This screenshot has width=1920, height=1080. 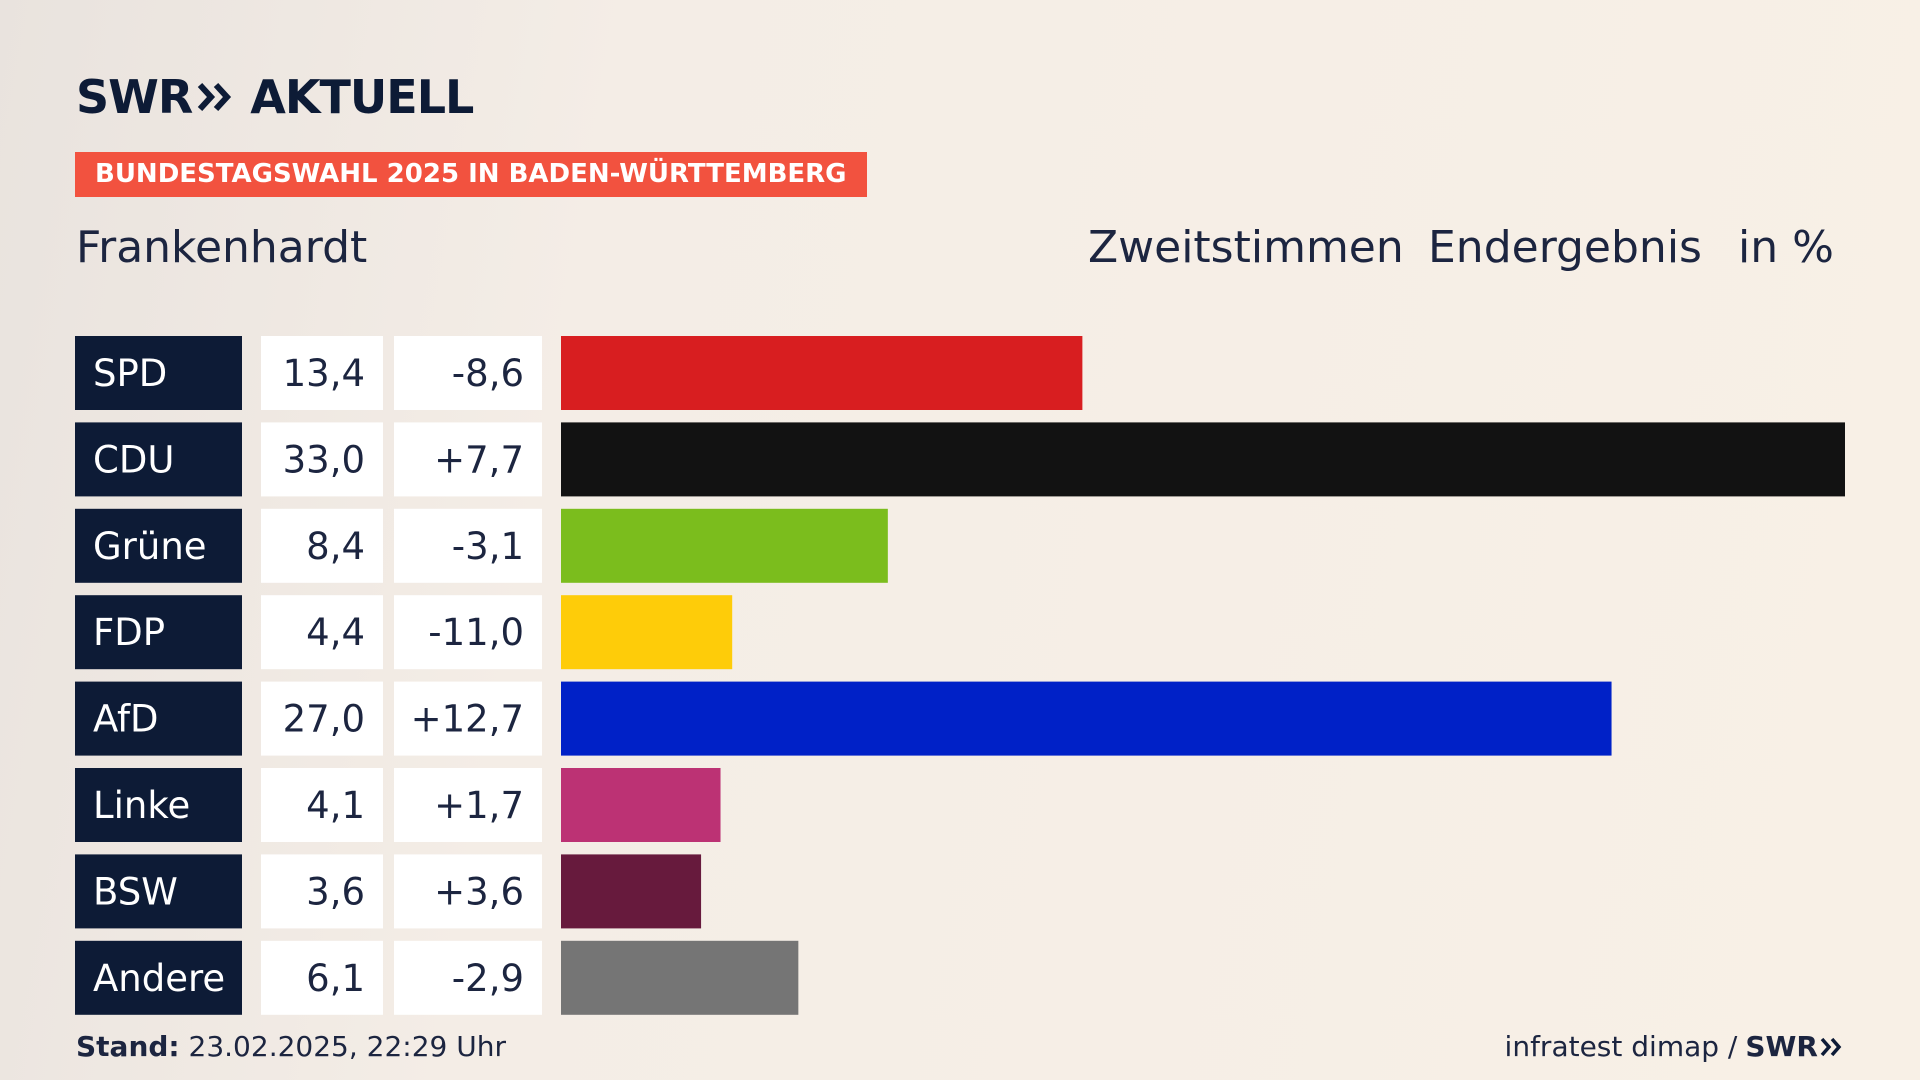 I want to click on location-title: Frankenhardt, so click(x=222, y=247).